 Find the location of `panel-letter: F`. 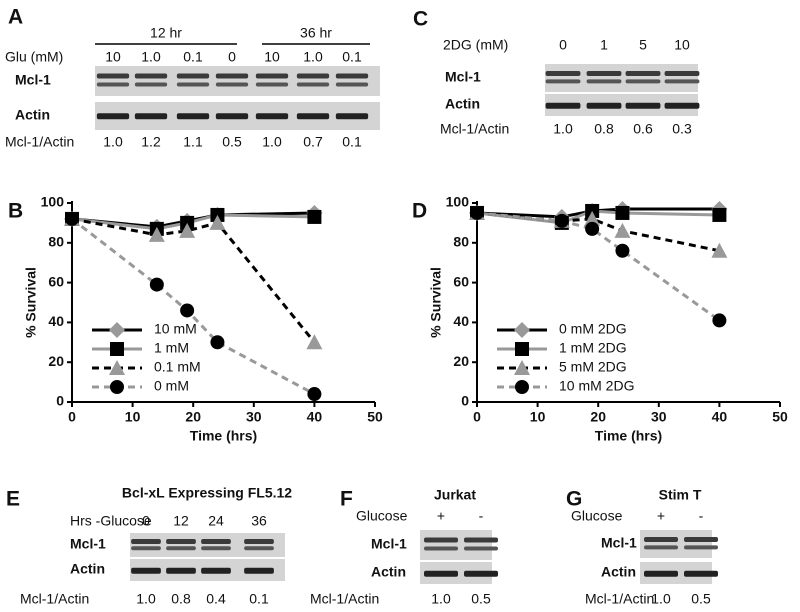

panel-letter: F is located at coordinates (346, 499).